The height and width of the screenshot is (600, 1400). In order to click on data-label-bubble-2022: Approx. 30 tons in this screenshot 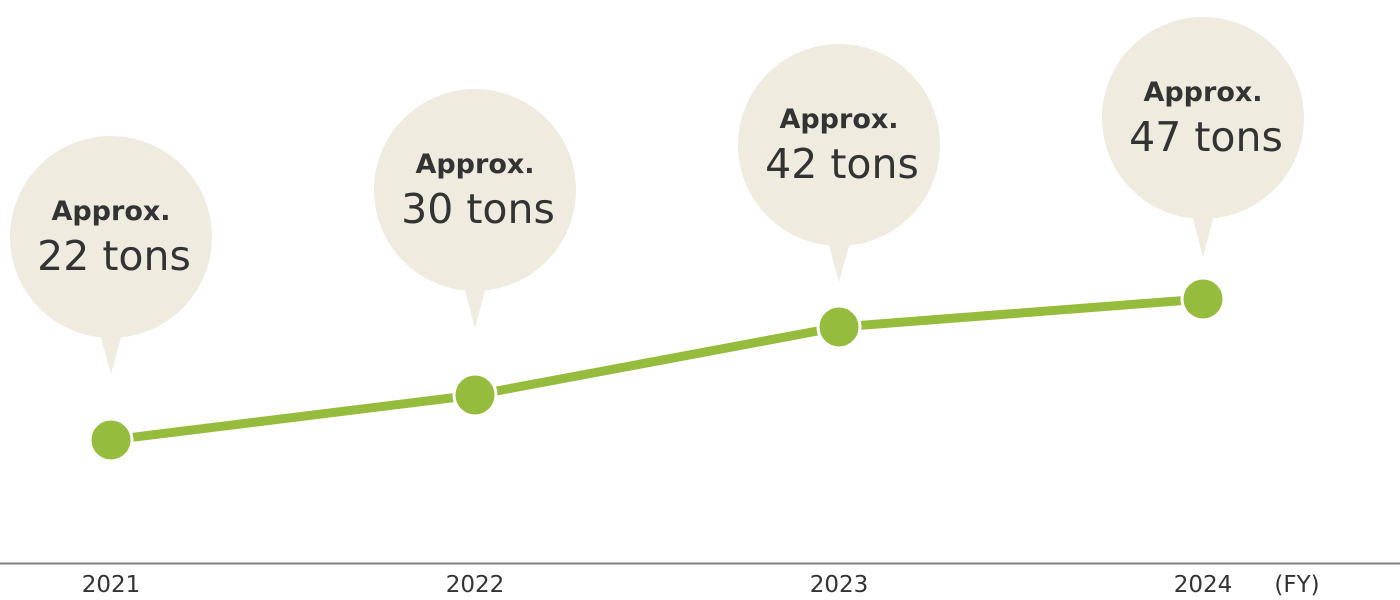, I will do `click(475, 208)`.